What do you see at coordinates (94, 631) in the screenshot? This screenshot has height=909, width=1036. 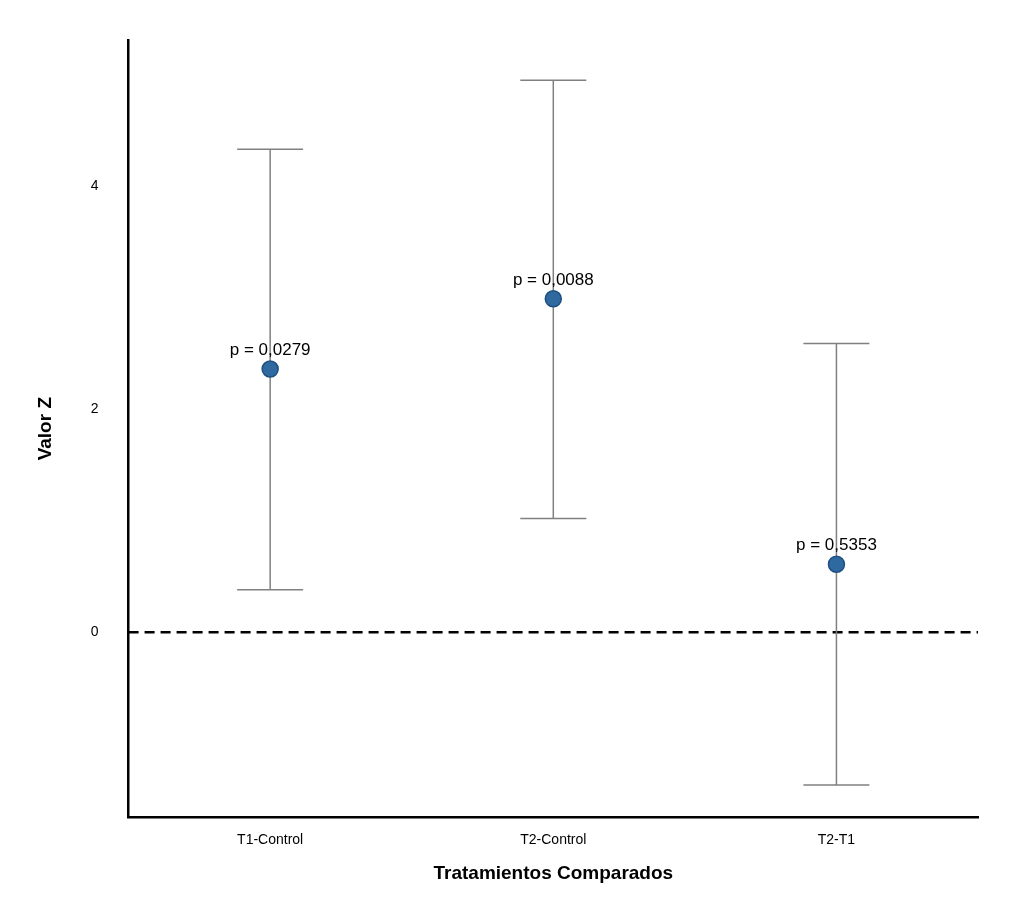 I see `y-tick-label: 0` at bounding box center [94, 631].